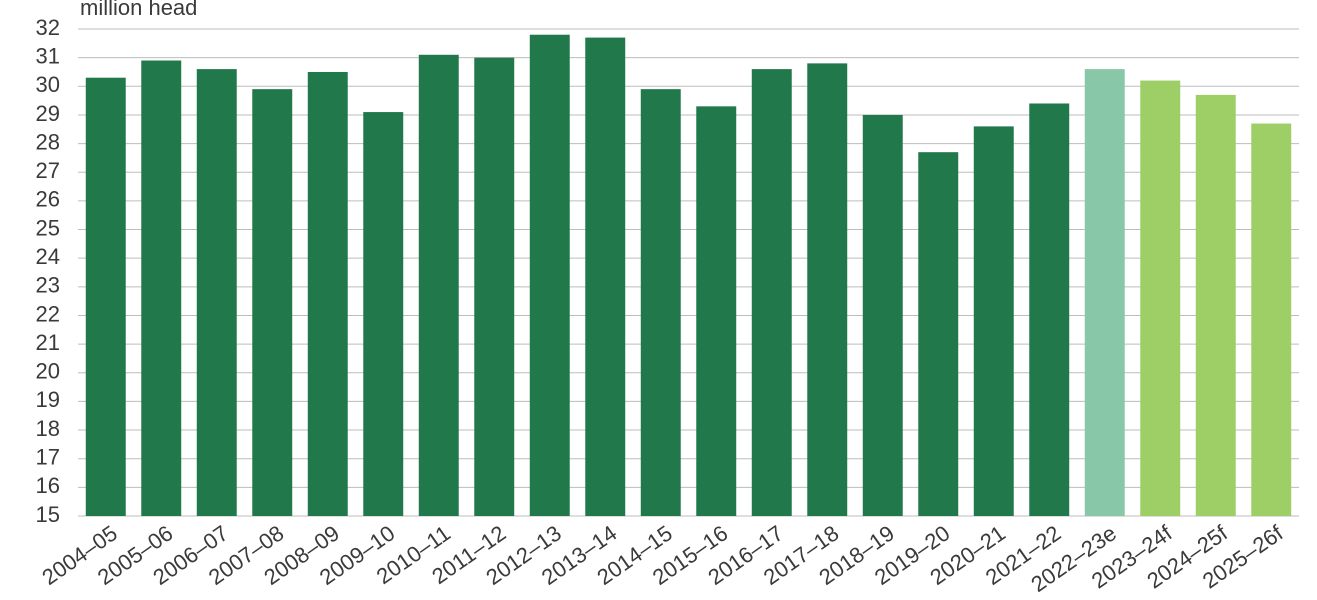  Describe the element at coordinates (48, 55) in the screenshot. I see `y-tick-label: 31` at that location.